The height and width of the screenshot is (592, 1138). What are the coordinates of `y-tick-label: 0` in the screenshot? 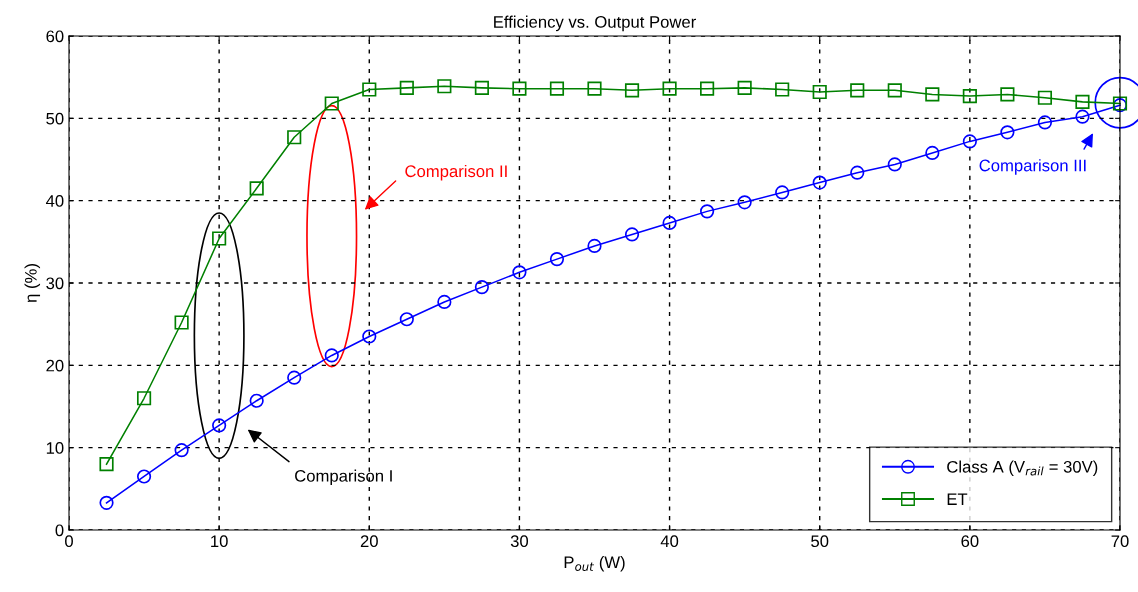 It's located at (59, 530).